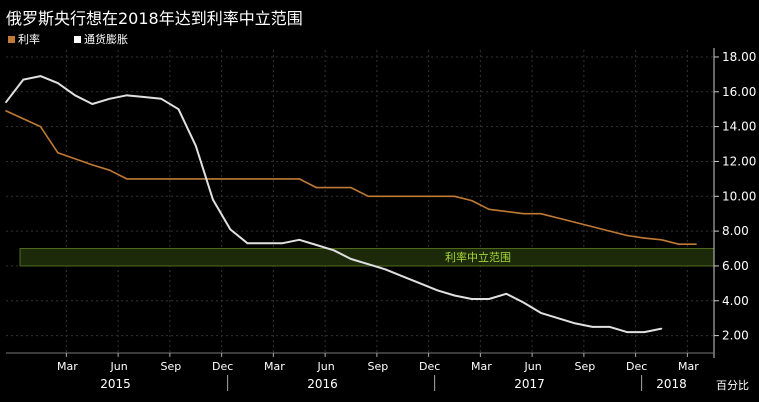 The image size is (759, 402). What do you see at coordinates (529, 384) in the screenshot?
I see `year-label: 2017` at bounding box center [529, 384].